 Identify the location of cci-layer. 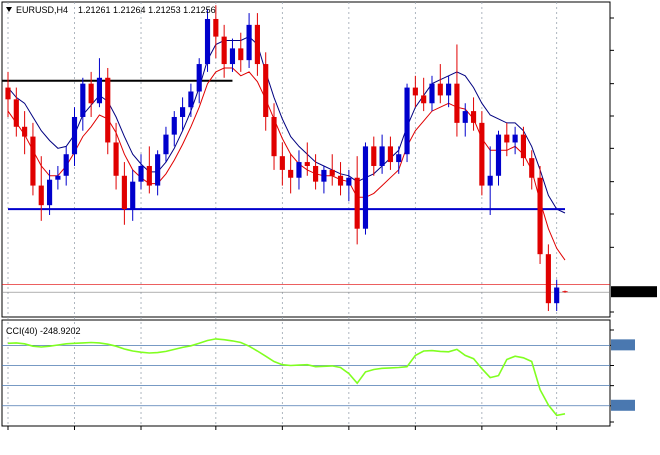
(286, 377).